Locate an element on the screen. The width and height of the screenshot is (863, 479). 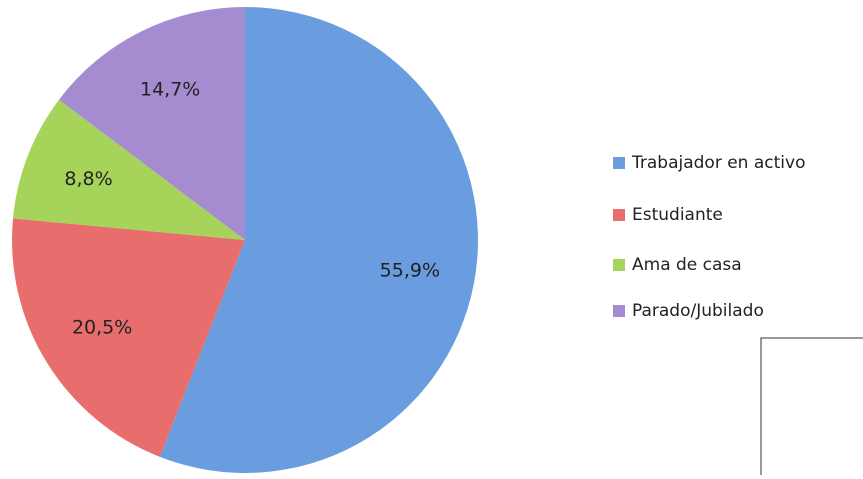
legend-label: Trabajador en activo is located at coordinates (718, 163).